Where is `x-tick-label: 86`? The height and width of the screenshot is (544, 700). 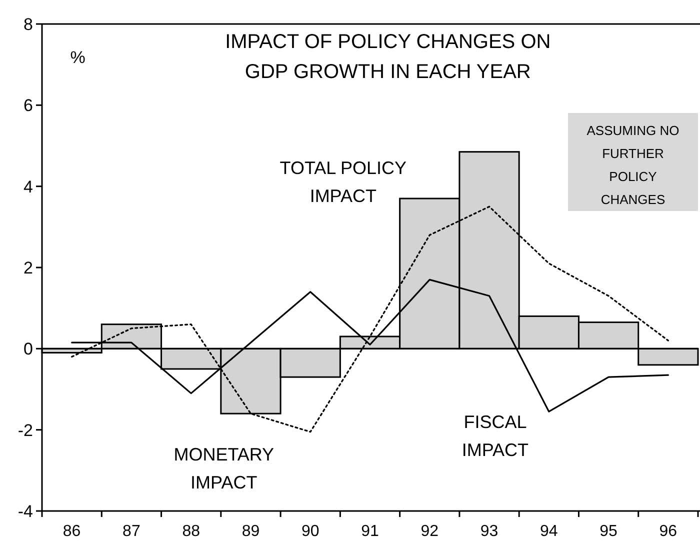
x-tick-label: 86 is located at coordinates (71, 531).